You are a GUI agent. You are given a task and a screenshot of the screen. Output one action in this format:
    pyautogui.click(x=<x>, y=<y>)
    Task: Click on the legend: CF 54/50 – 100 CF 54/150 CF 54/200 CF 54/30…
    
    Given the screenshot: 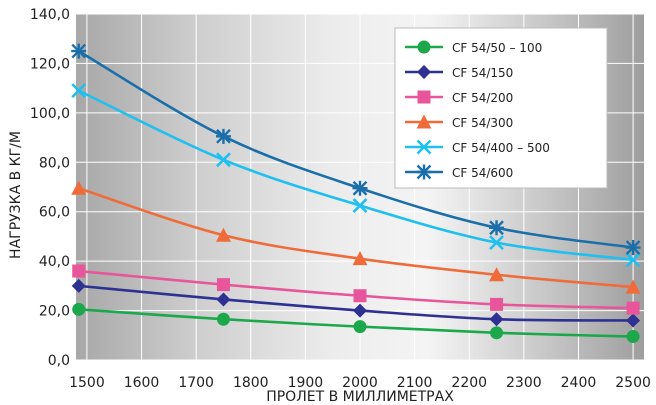 What is the action you would take?
    pyautogui.click(x=501, y=108)
    